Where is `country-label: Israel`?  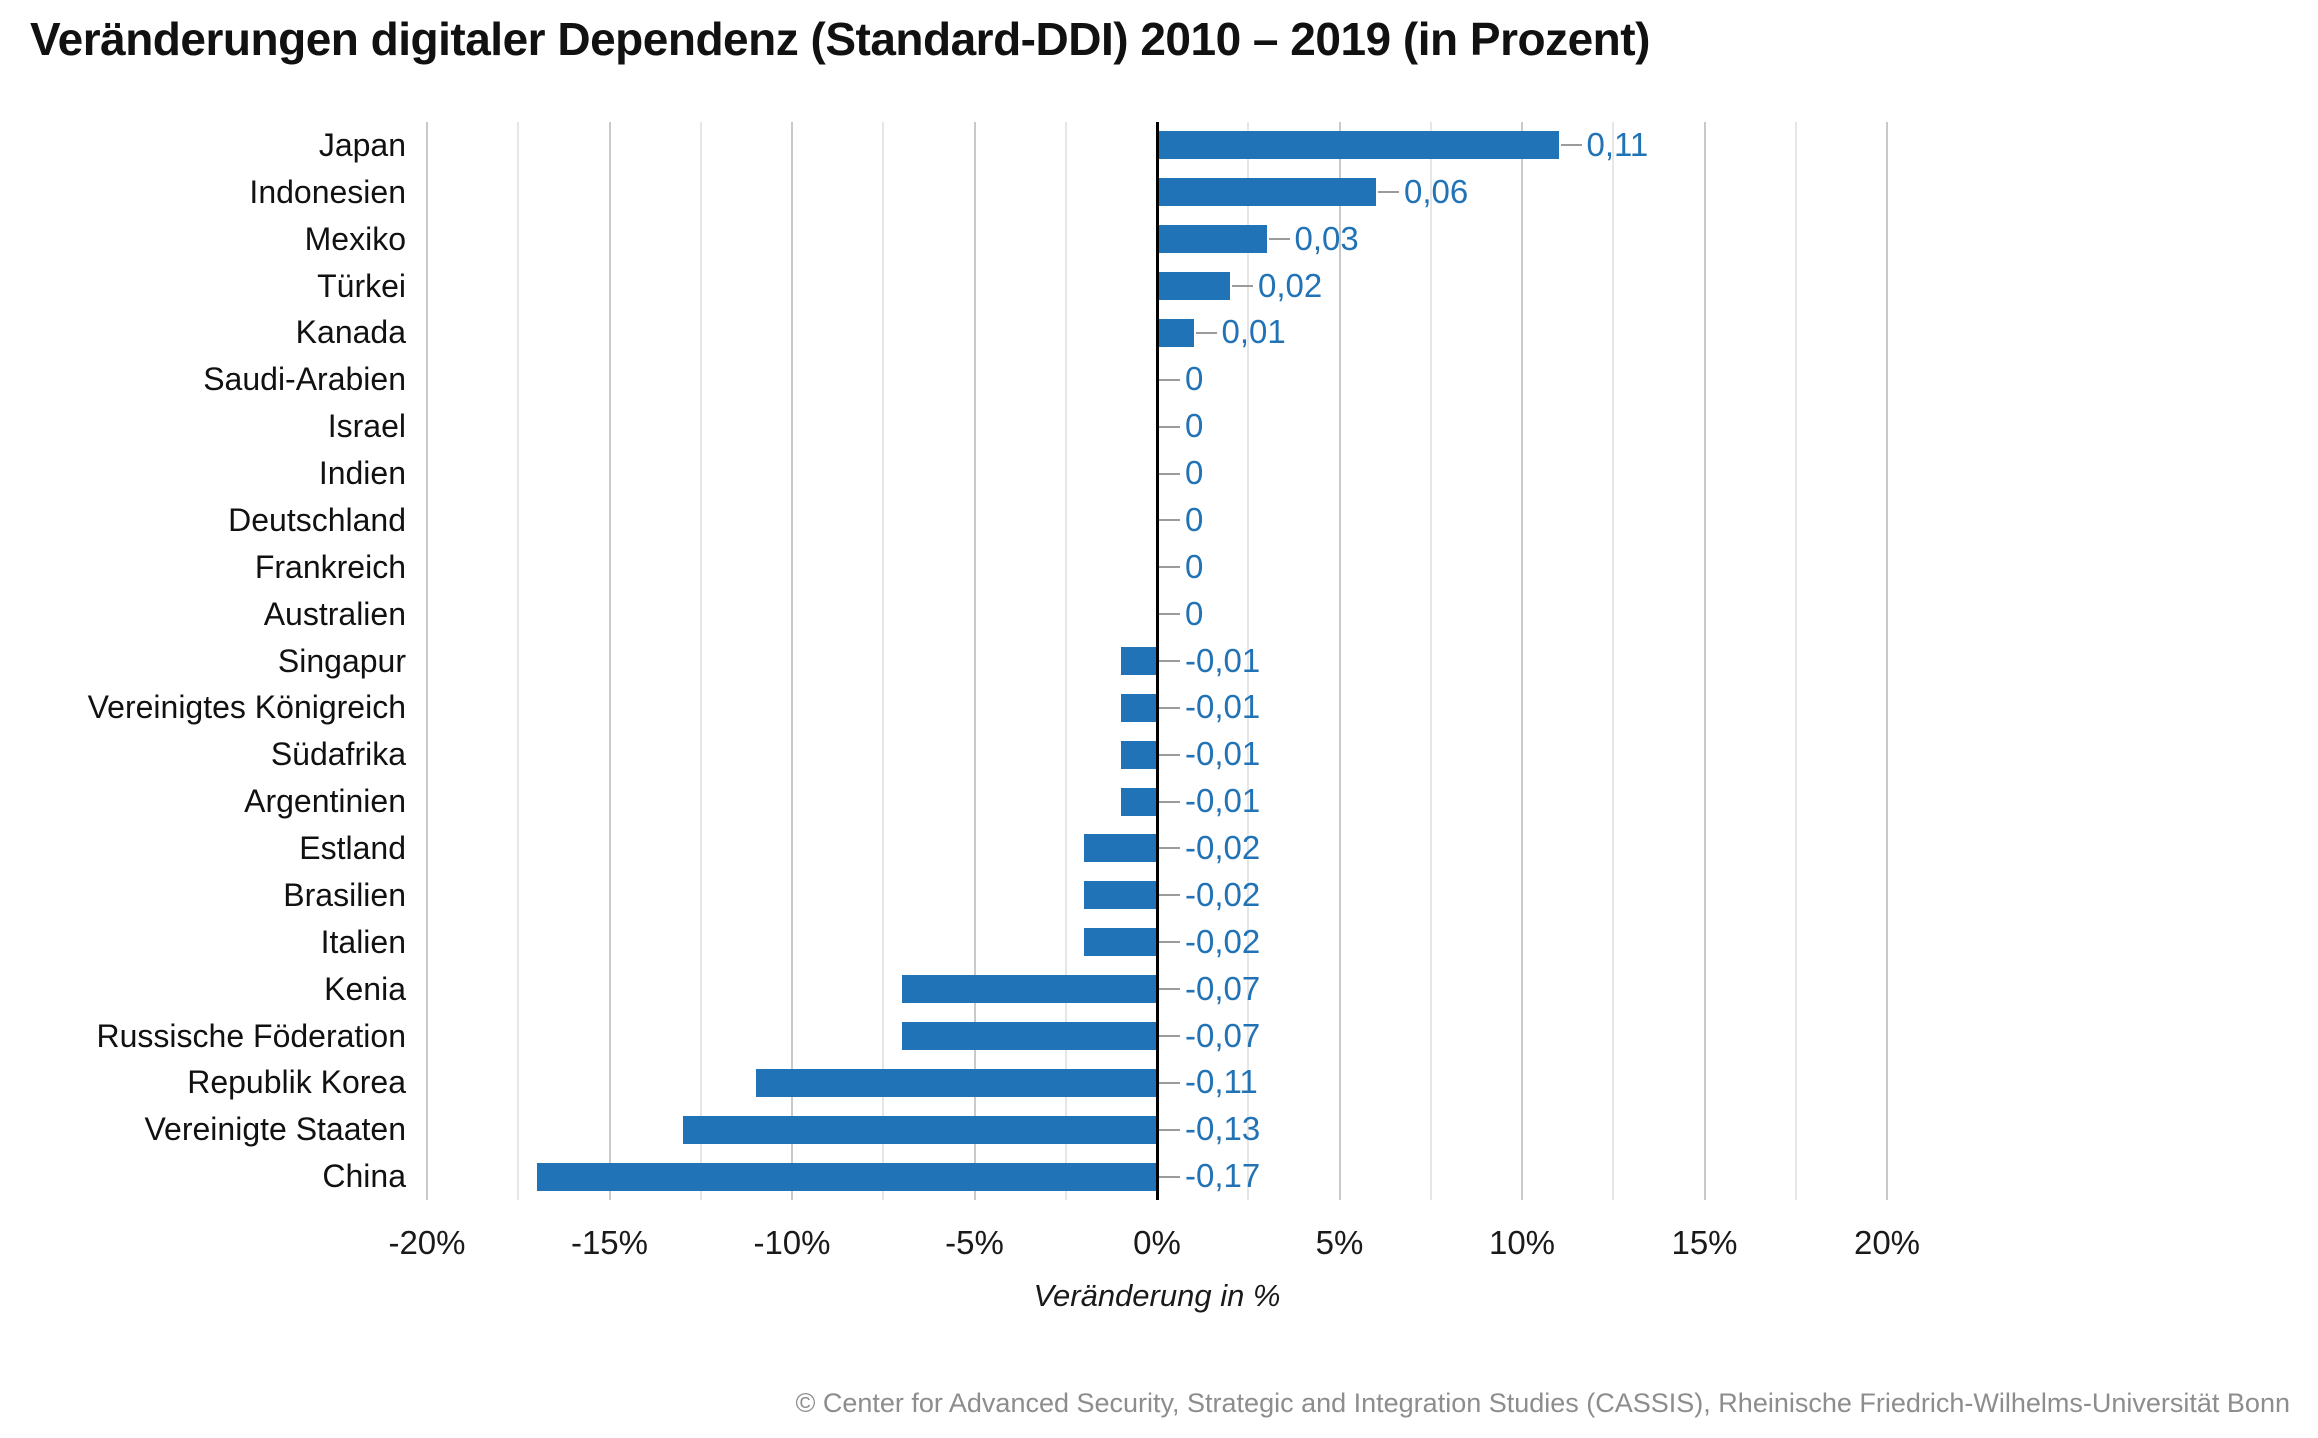 country-label: Israel is located at coordinates (366, 426).